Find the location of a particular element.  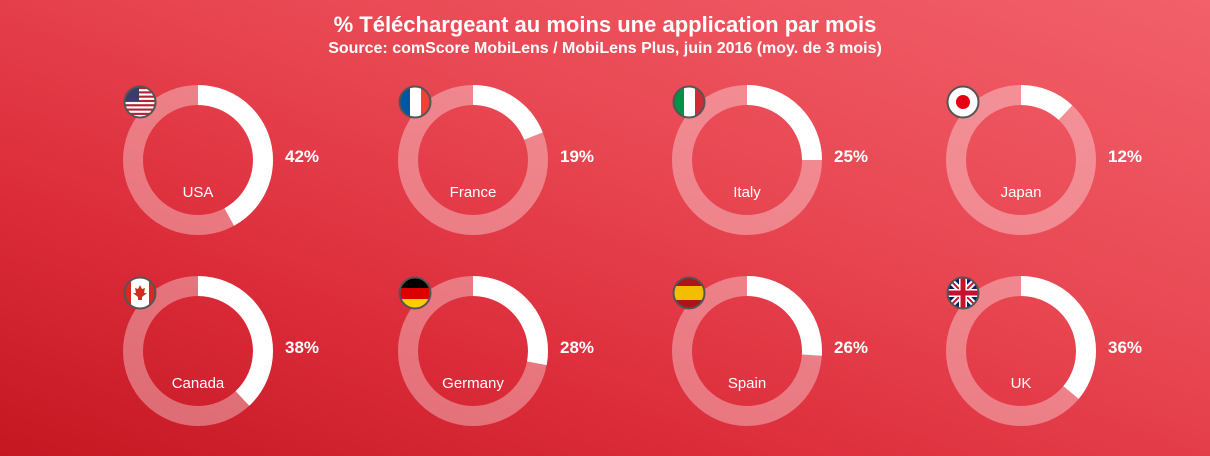

donut-chart-usa is located at coordinates (198, 160).